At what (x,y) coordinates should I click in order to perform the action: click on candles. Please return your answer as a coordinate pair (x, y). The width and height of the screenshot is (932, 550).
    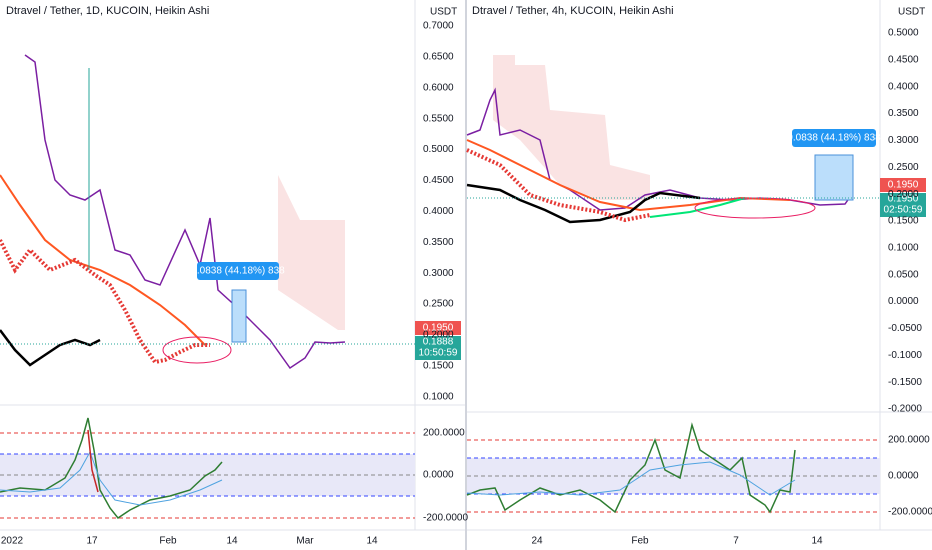
    Looking at the image, I should click on (558, 185).